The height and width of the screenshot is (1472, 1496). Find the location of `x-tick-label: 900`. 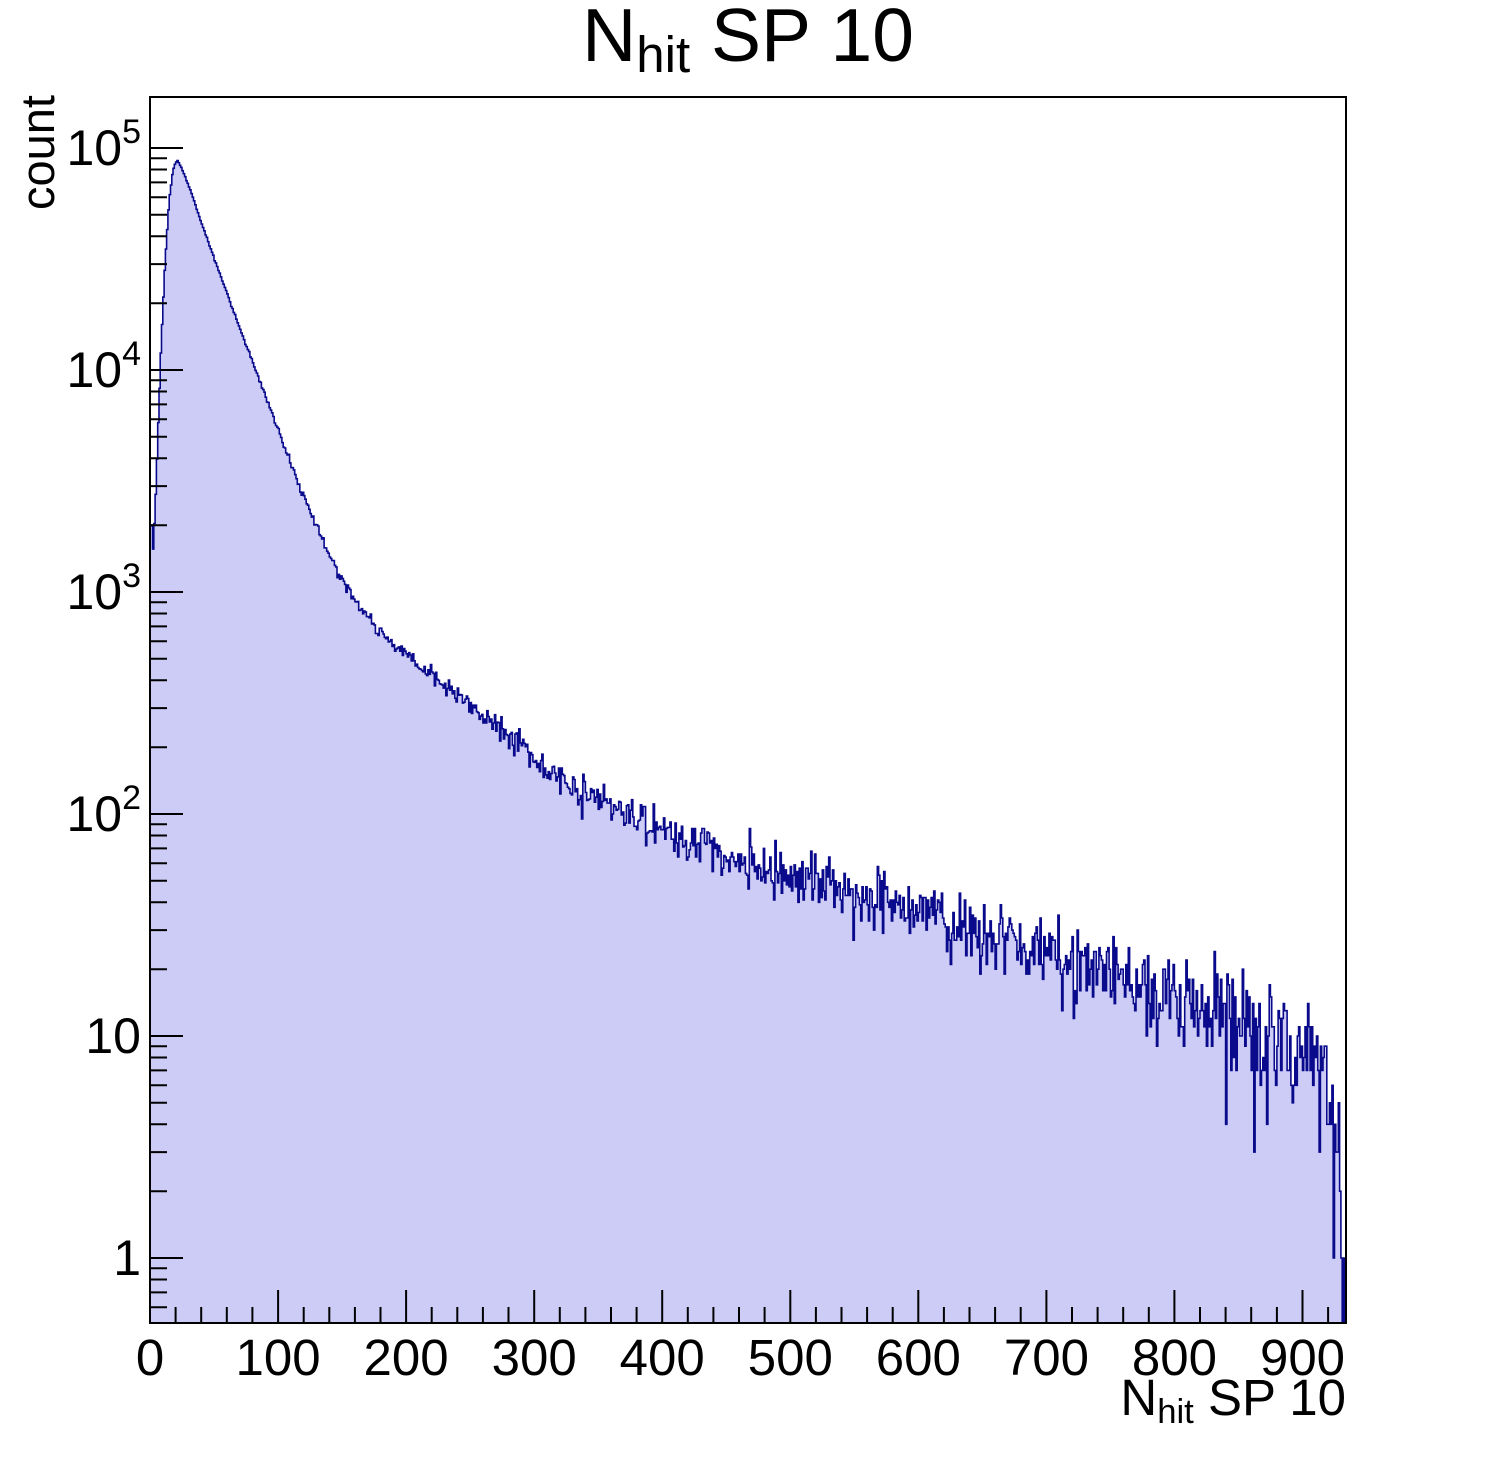

x-tick-label: 900 is located at coordinates (1302, 1357).